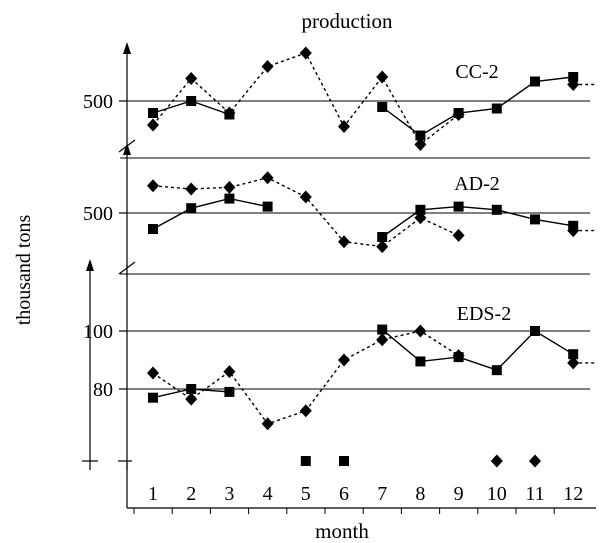 Image resolution: width=604 pixels, height=543 pixels. What do you see at coordinates (420, 494) in the screenshot?
I see `x-tick-label: 8` at bounding box center [420, 494].